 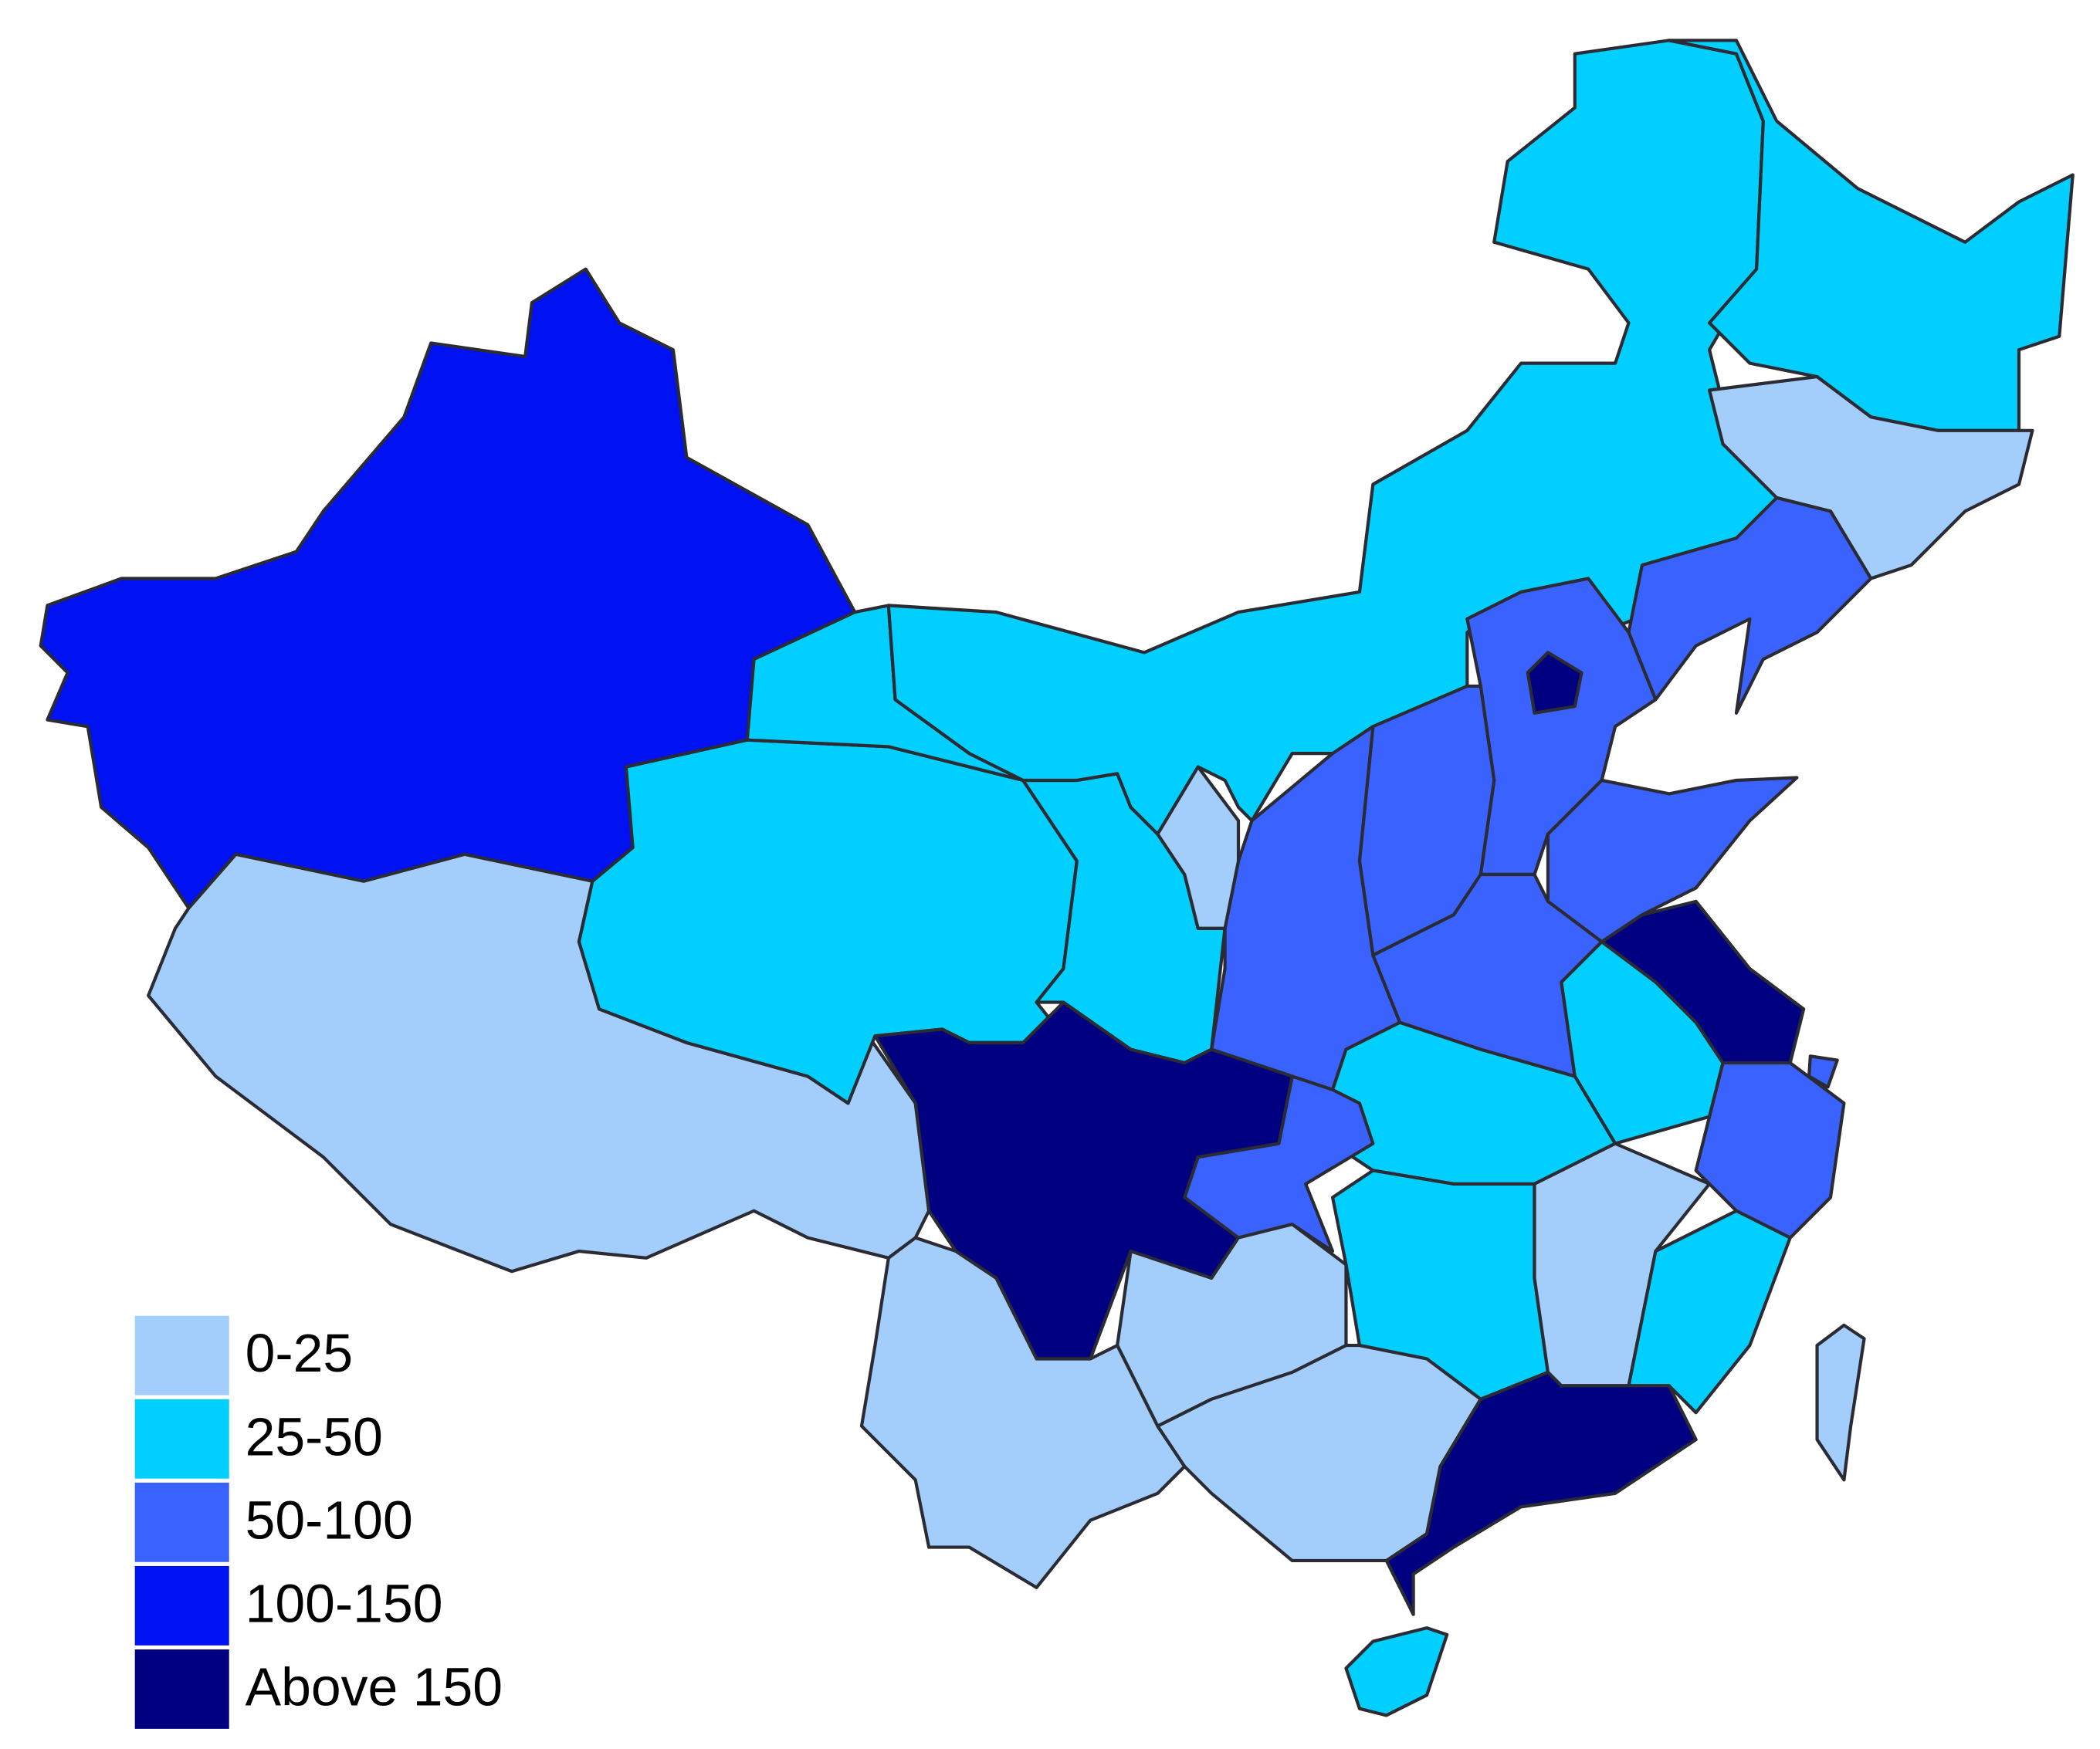 I want to click on legend-label: Above 150, so click(x=374, y=1686).